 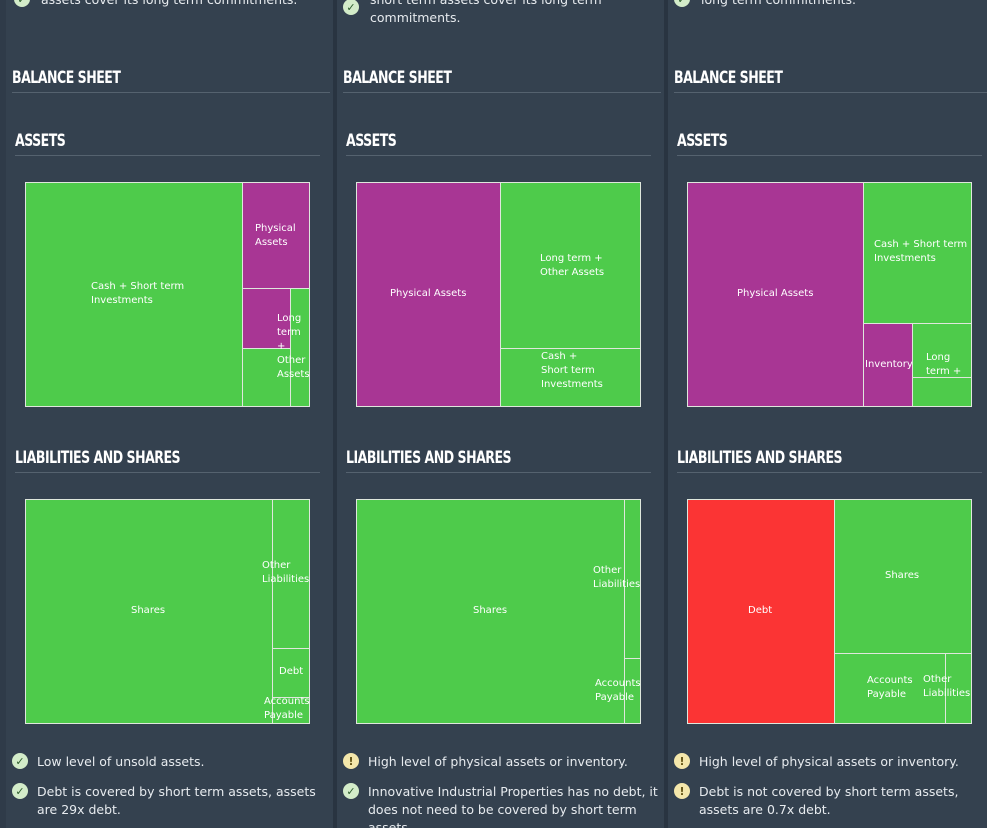 I want to click on check-row: ✓ Low level of unsold assets., so click(x=167, y=762).